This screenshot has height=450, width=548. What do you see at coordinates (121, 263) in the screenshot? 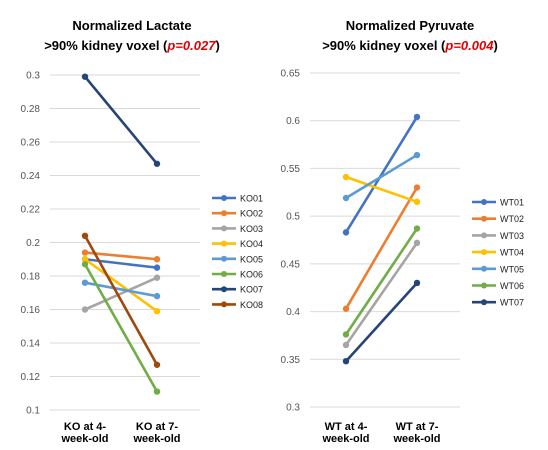
I see `lactate-series-line-ko01` at bounding box center [121, 263].